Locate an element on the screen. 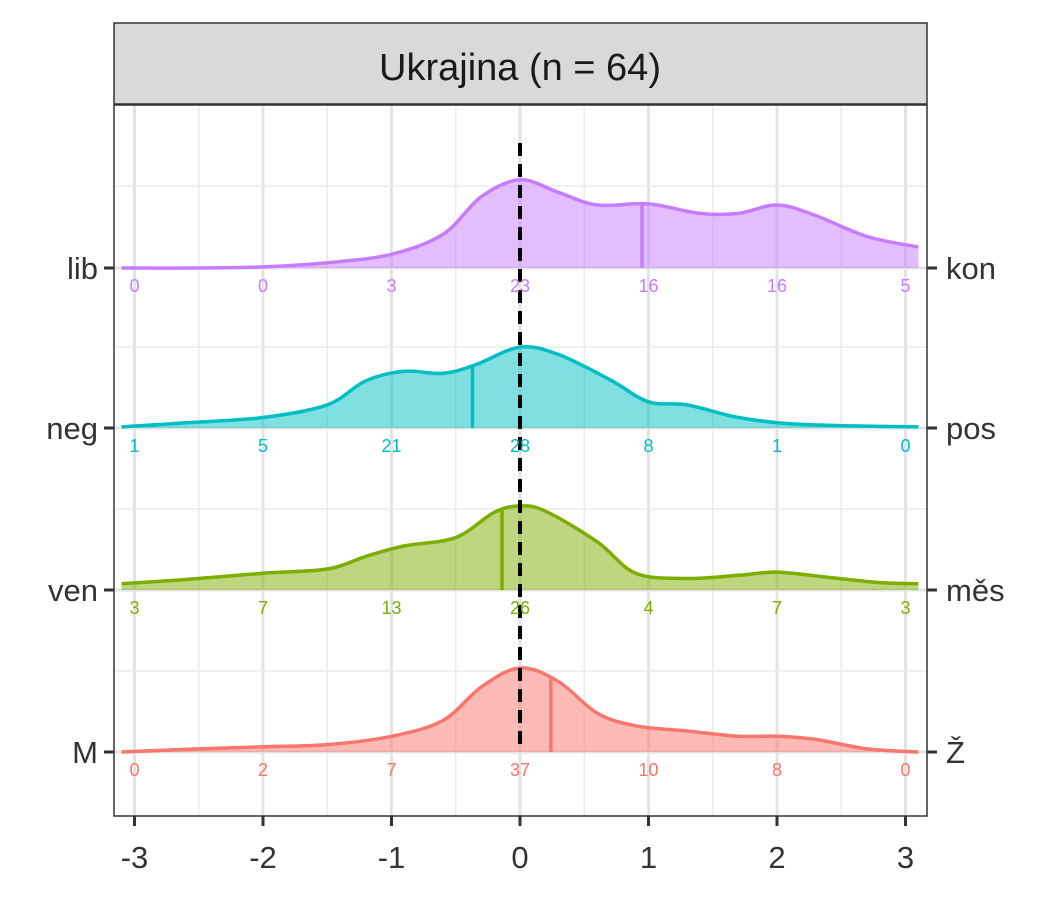  left-axis-label: lib is located at coordinates (82, 268).